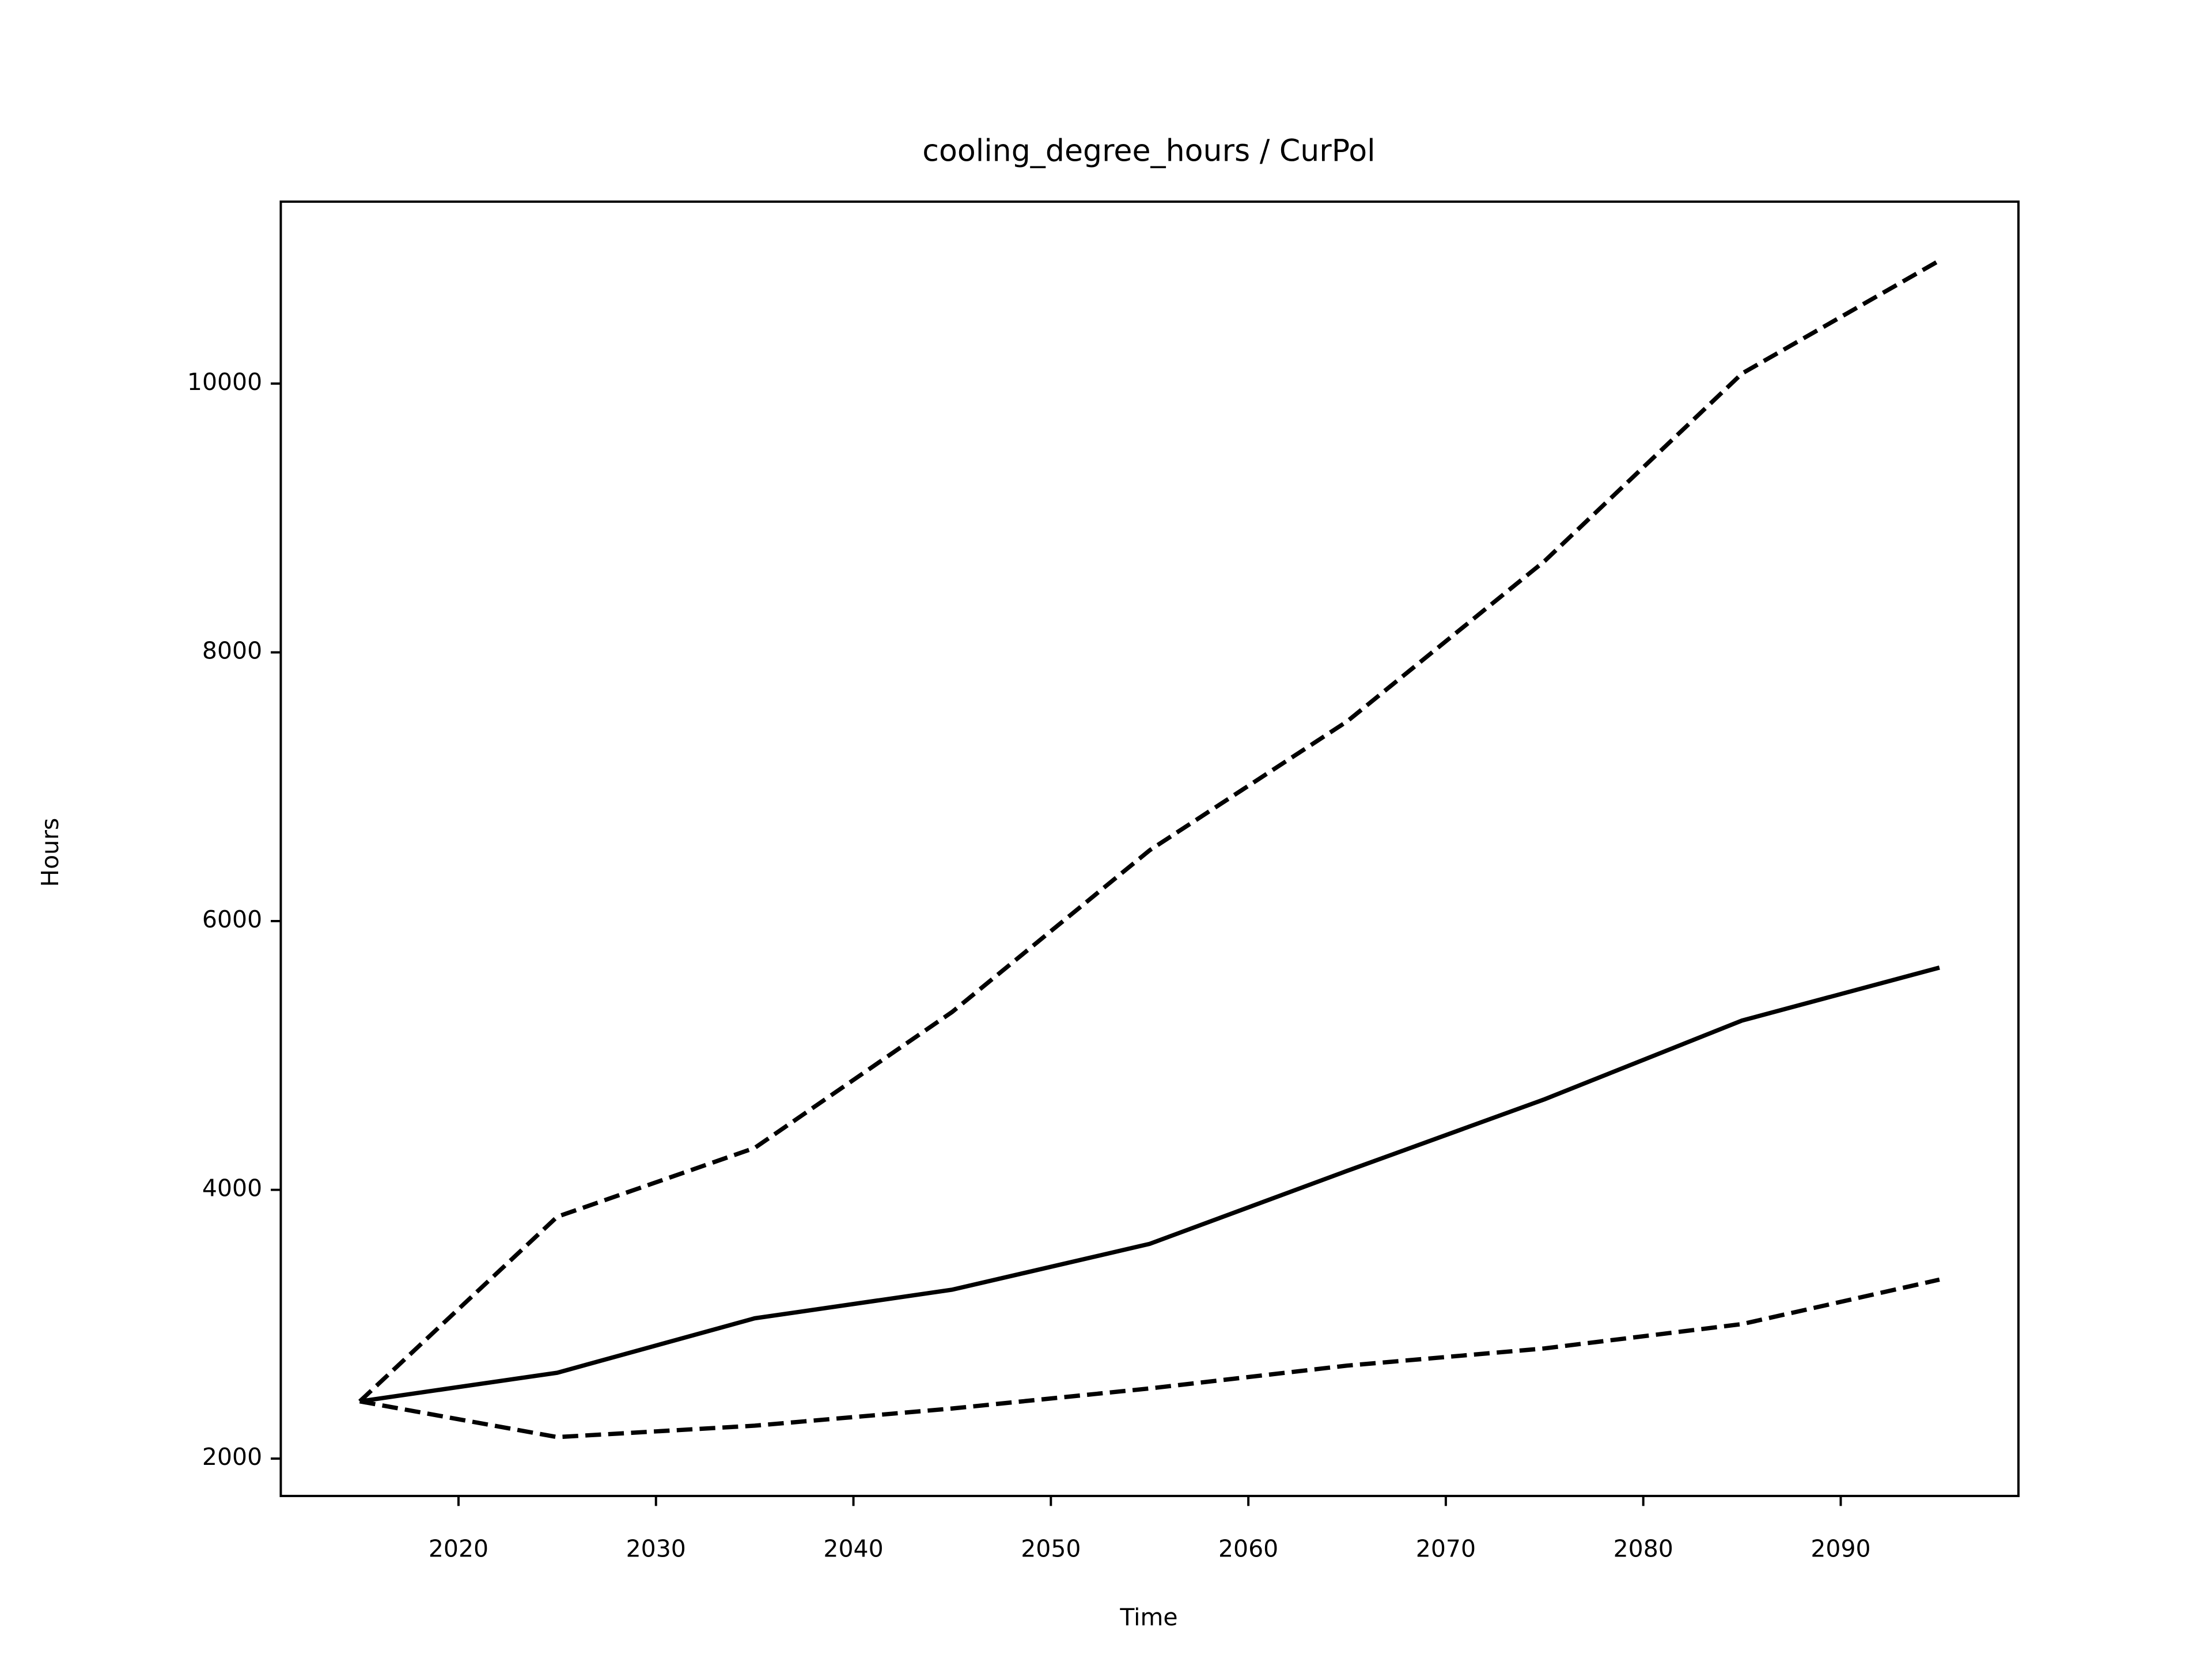 This screenshot has height=1659, width=2212. I want to click on x-tick-label: 2060, so click(1248, 1548).